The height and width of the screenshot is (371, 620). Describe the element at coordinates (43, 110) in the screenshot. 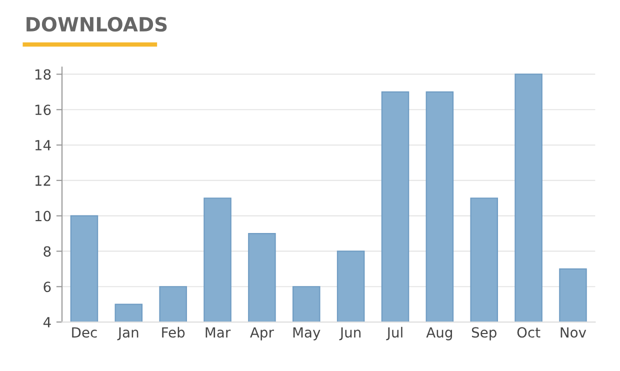

I see `y-tick-label: 16` at that location.